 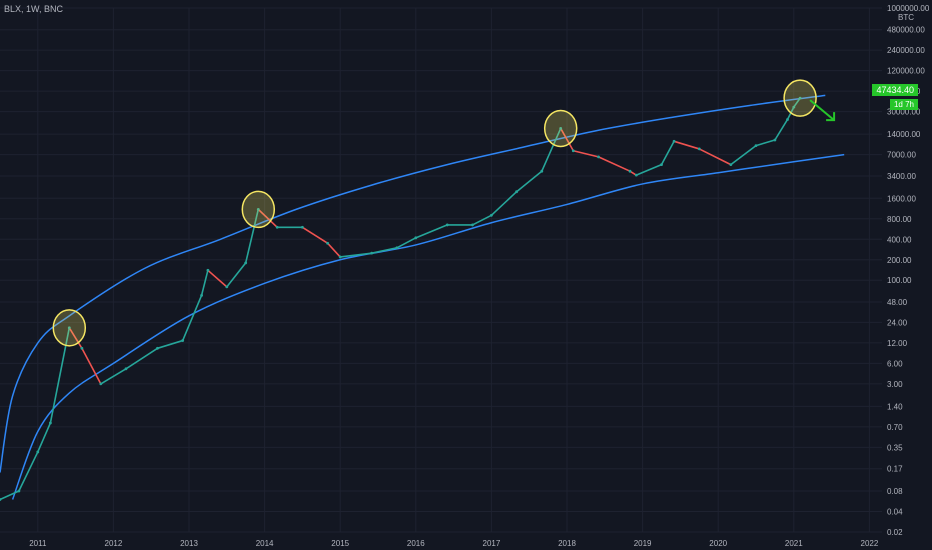 What do you see at coordinates (895, 447) in the screenshot?
I see `price-tick-label: 0.35` at bounding box center [895, 447].